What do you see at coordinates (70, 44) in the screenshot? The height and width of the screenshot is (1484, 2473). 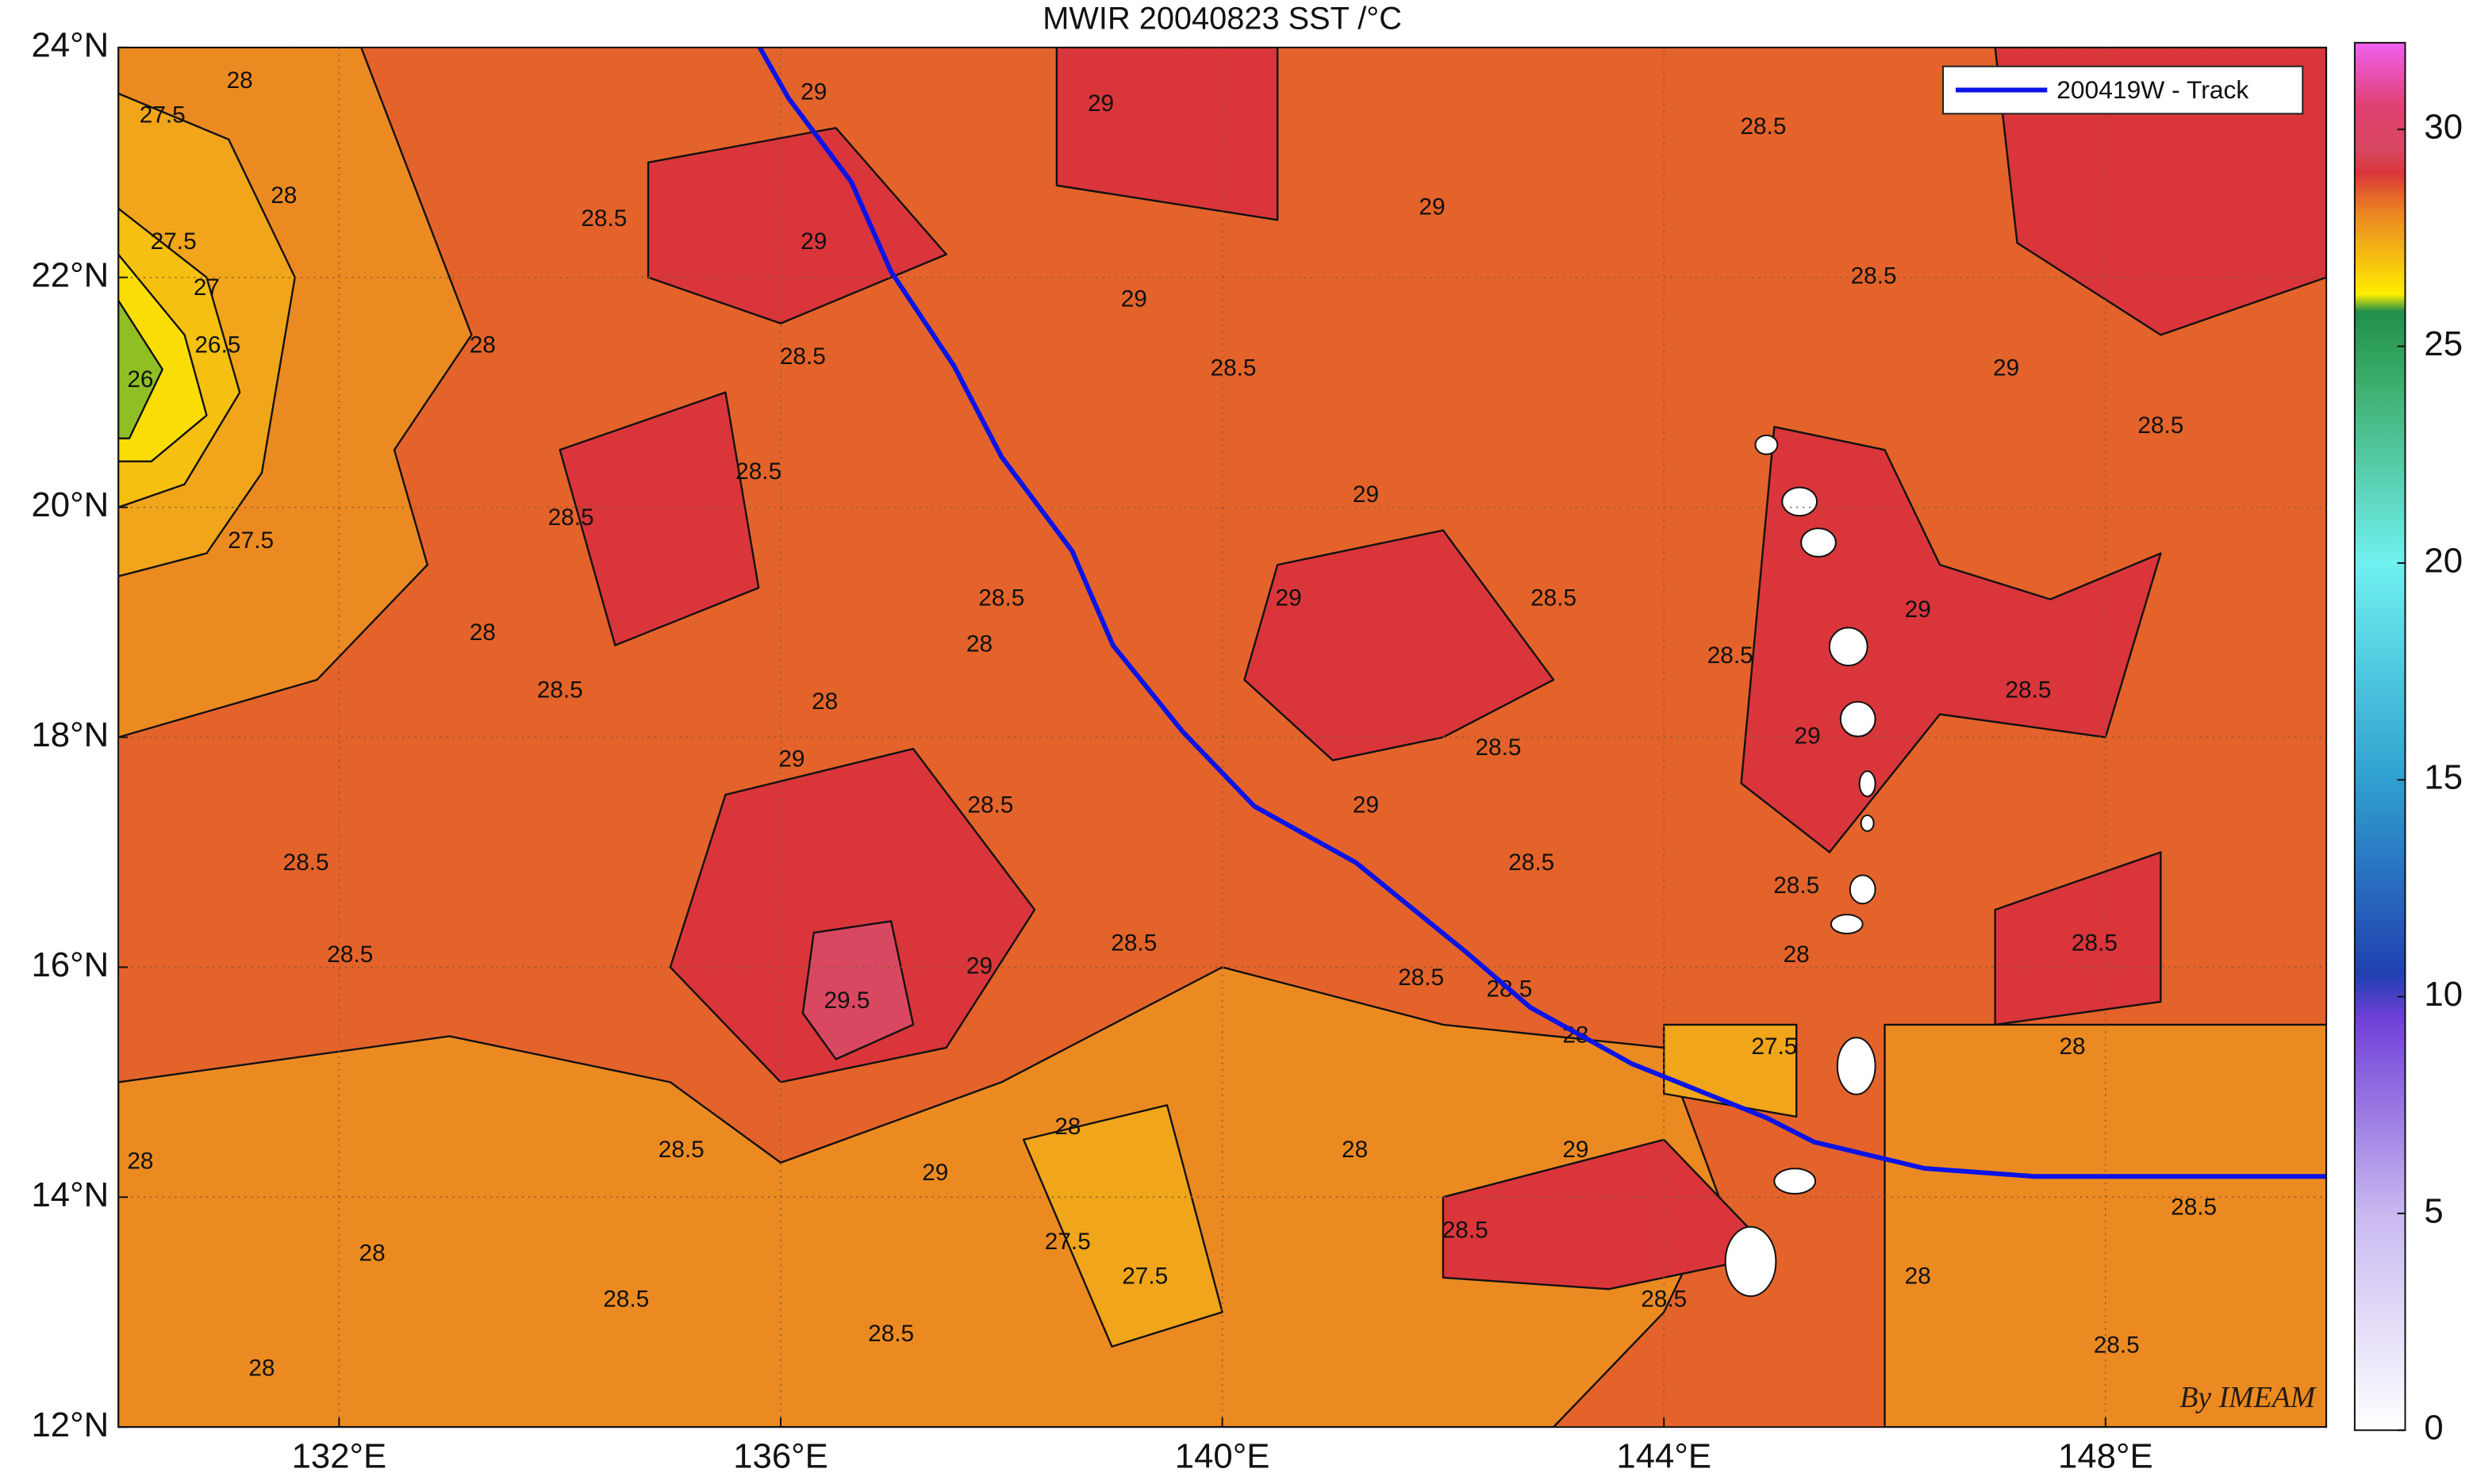 I see `y-tick-label: 24°N` at bounding box center [70, 44].